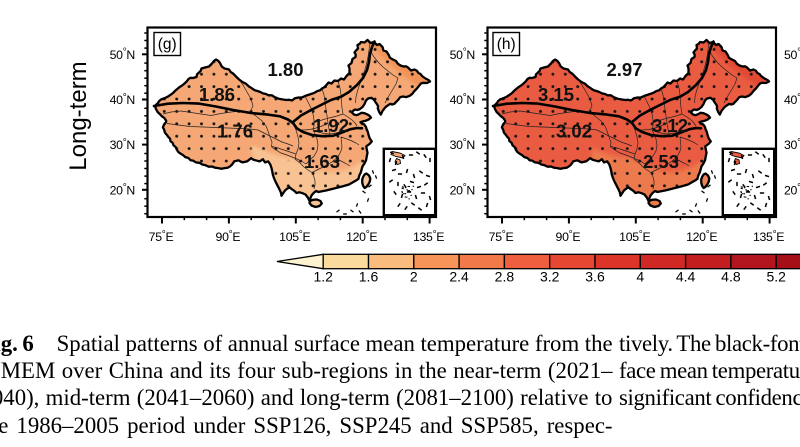  I want to click on svg-text: 3.6, so click(595, 277).